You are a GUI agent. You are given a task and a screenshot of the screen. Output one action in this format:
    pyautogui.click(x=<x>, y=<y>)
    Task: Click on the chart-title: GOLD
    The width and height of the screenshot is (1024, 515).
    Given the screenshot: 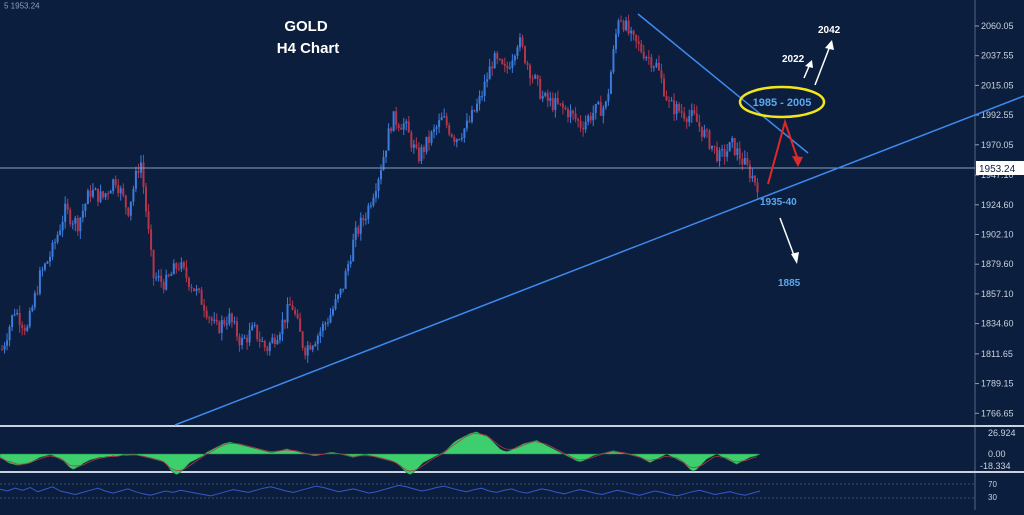 What is the action you would take?
    pyautogui.click(x=305, y=26)
    